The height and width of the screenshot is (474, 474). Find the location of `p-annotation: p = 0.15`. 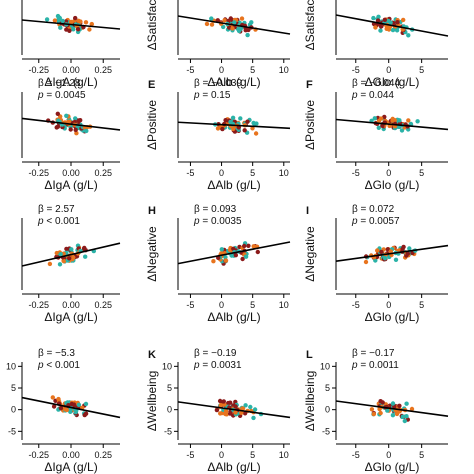

p-annotation: p = 0.15 is located at coordinates (212, 95).